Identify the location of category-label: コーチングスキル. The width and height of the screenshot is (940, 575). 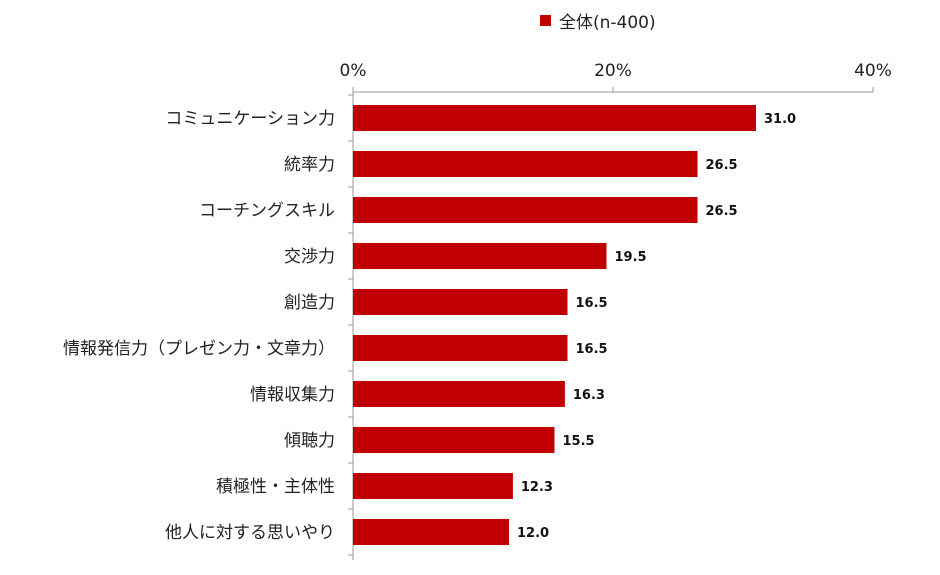
(267, 211).